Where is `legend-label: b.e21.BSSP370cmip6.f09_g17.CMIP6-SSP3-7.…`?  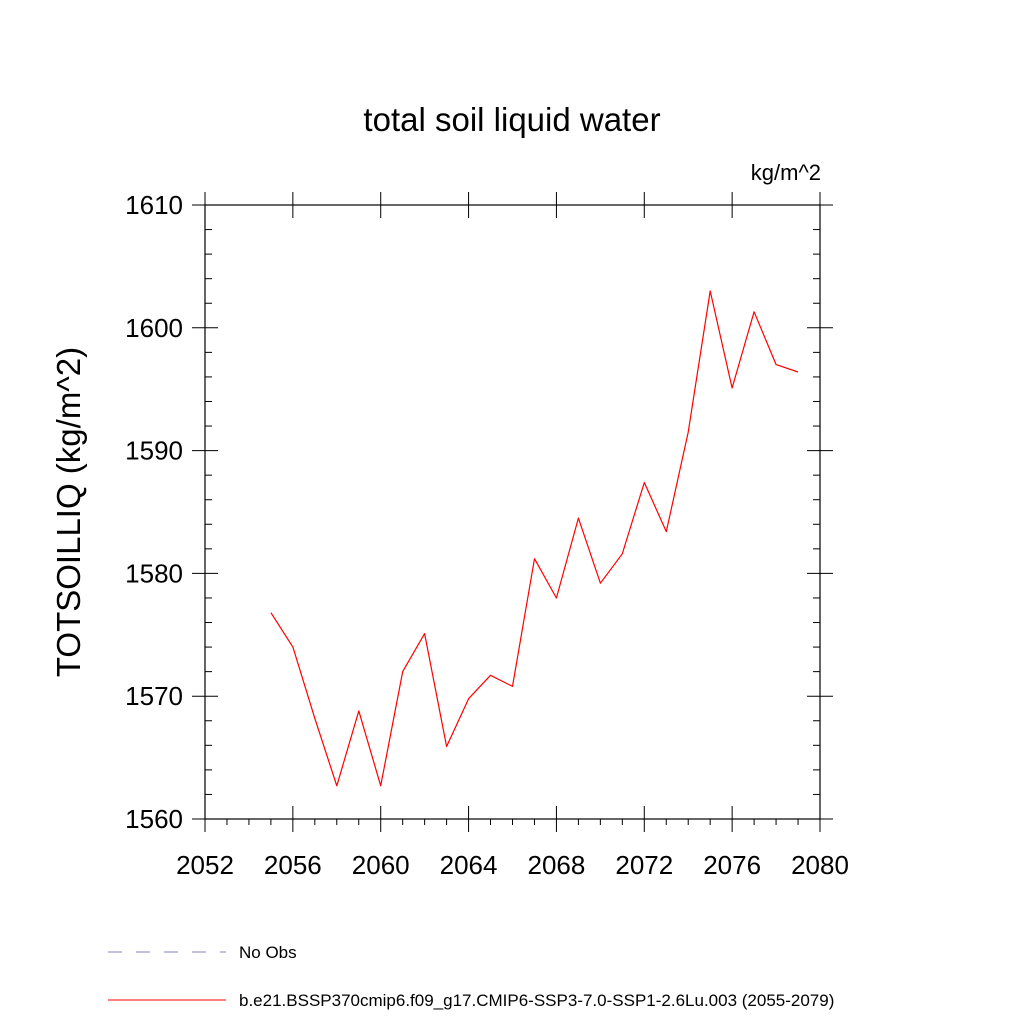 legend-label: b.e21.BSSP370cmip6.f09_g17.CMIP6-SSP3-7.… is located at coordinates (536, 1000).